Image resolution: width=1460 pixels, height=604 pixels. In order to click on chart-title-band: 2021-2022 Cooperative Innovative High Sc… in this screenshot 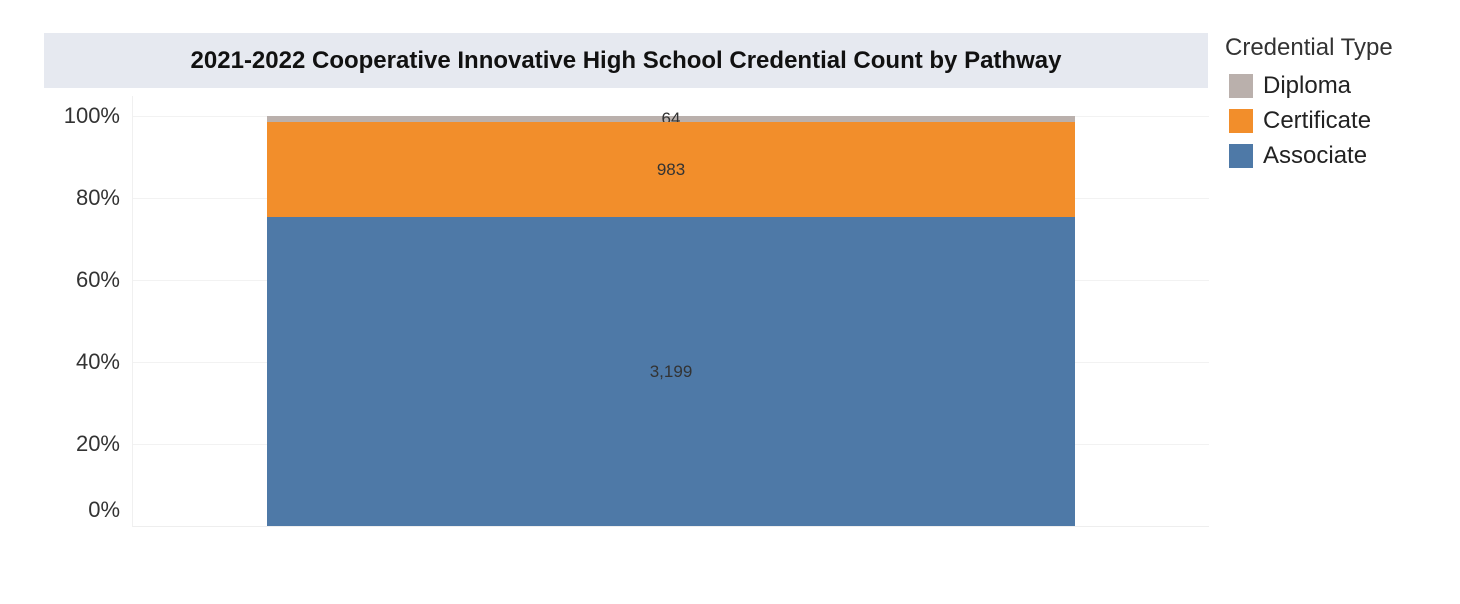, I will do `click(626, 60)`.